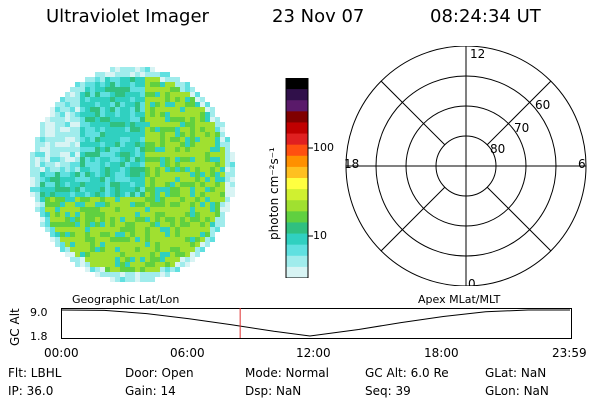 Image resolution: width=600 pixels, height=400 pixels. I want to click on polar-lat-70: 70, so click(521, 128).